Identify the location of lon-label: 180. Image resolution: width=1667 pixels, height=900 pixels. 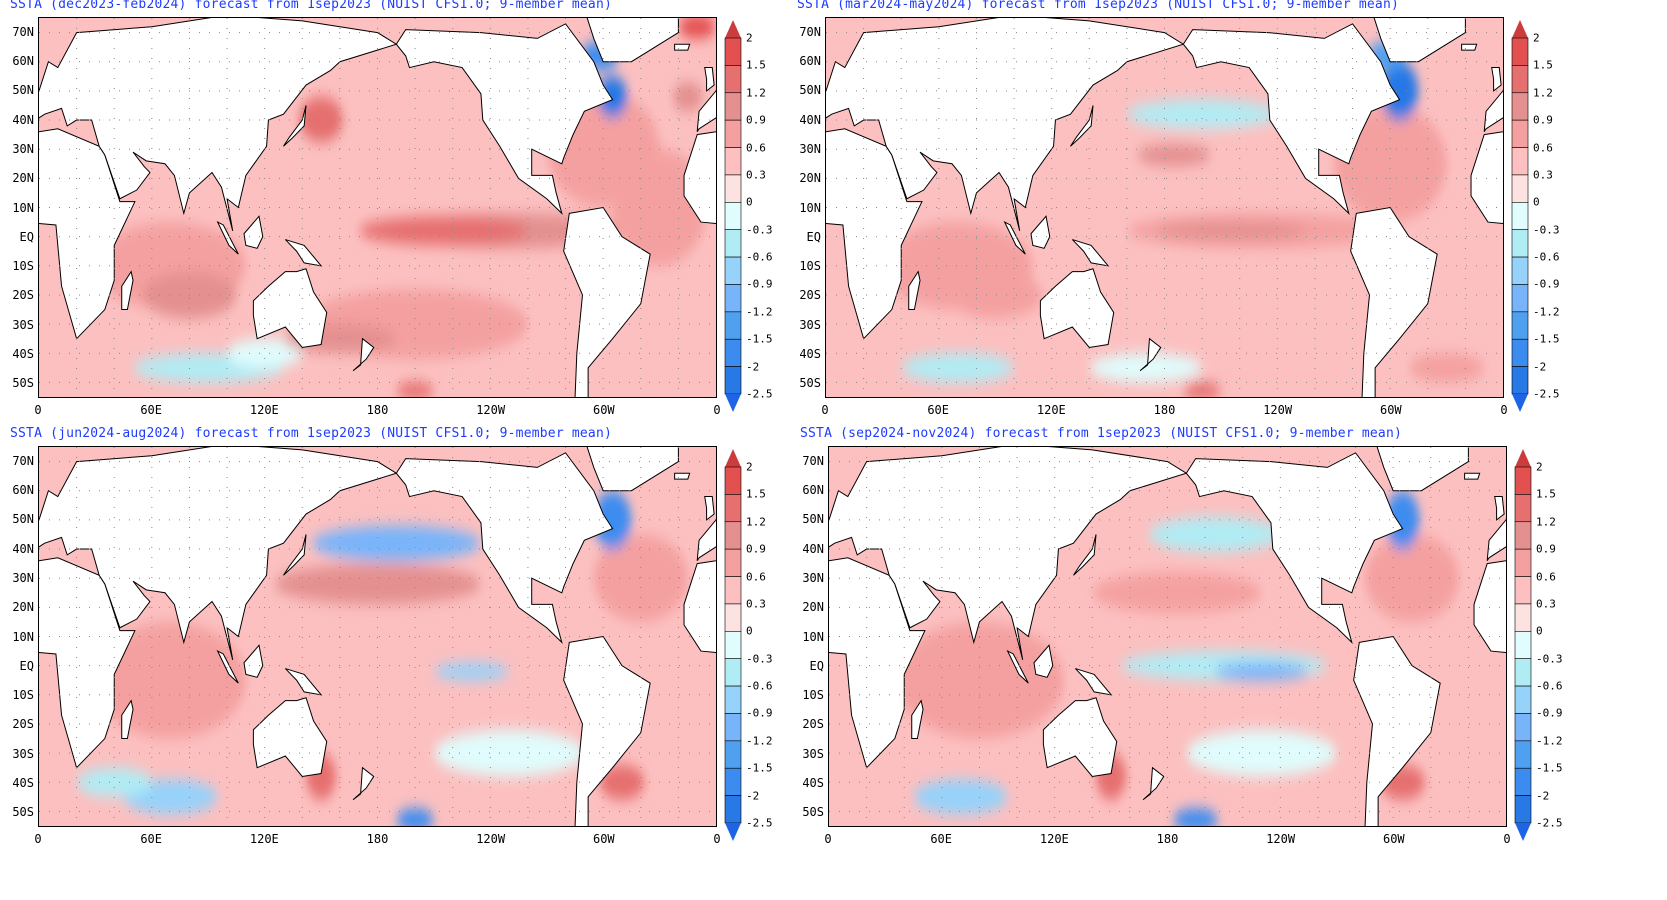
(377, 839).